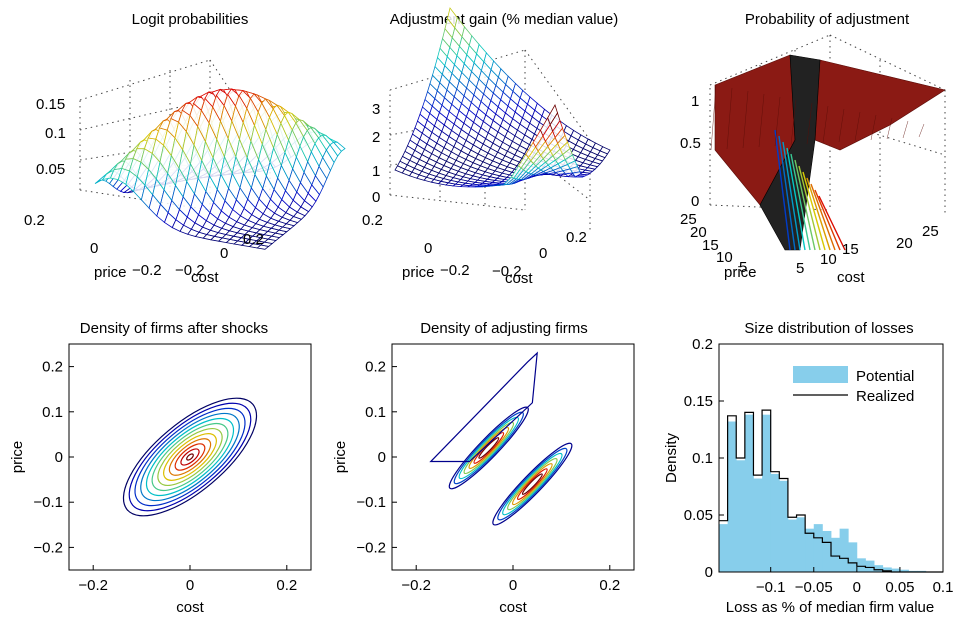 Image resolution: width=975 pixels, height=624 pixels. What do you see at coordinates (814, 587) in the screenshot?
I see `x-tick-label: −0.05` at bounding box center [814, 587].